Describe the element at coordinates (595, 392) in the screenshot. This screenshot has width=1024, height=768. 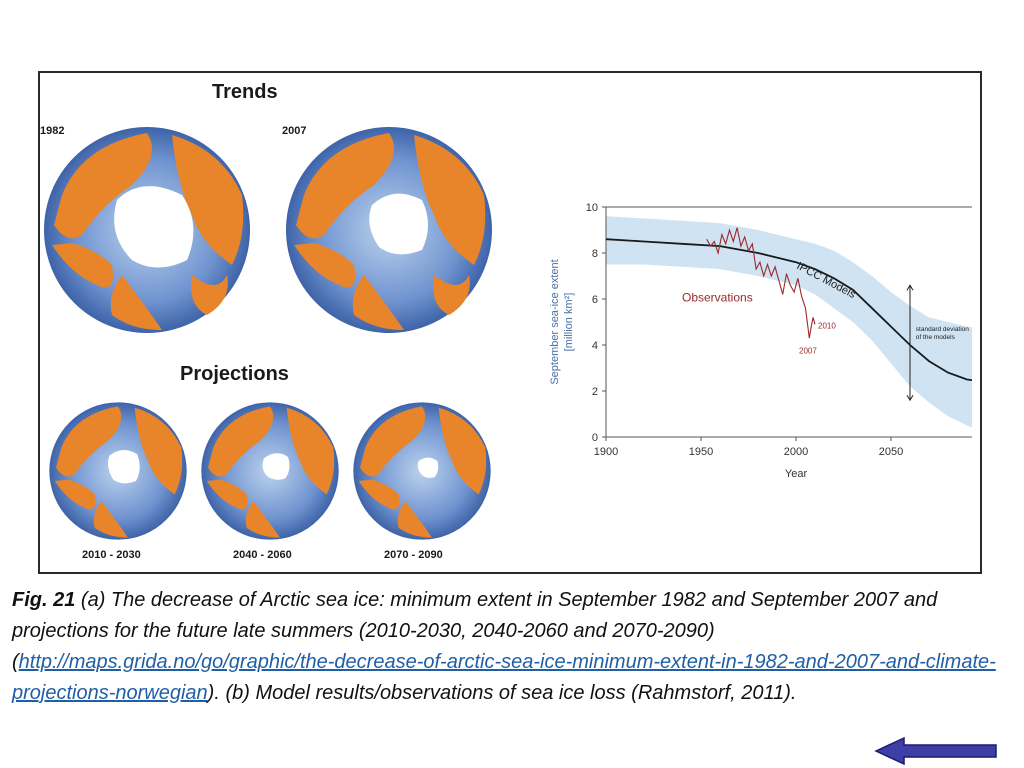
I see `y-tick-label: 2` at that location.